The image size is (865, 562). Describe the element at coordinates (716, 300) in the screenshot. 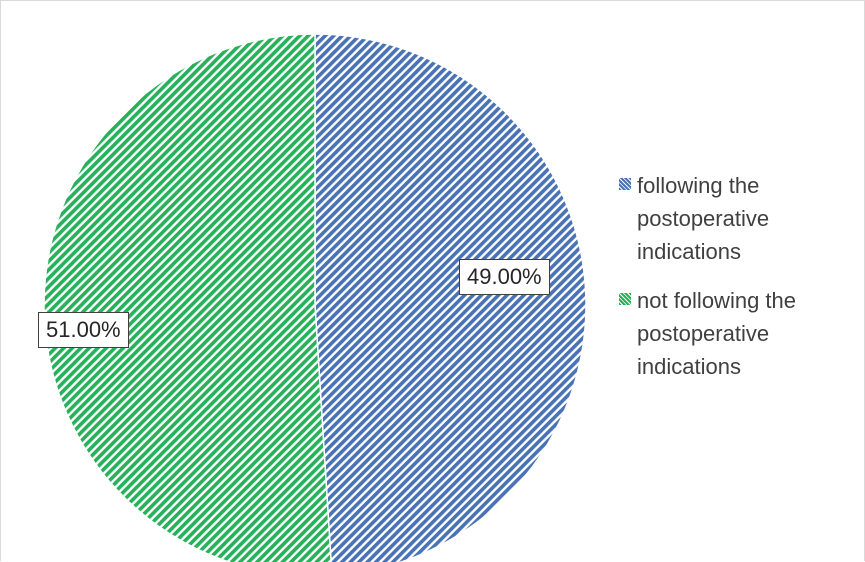

I see `legend-label-line: not following the` at that location.